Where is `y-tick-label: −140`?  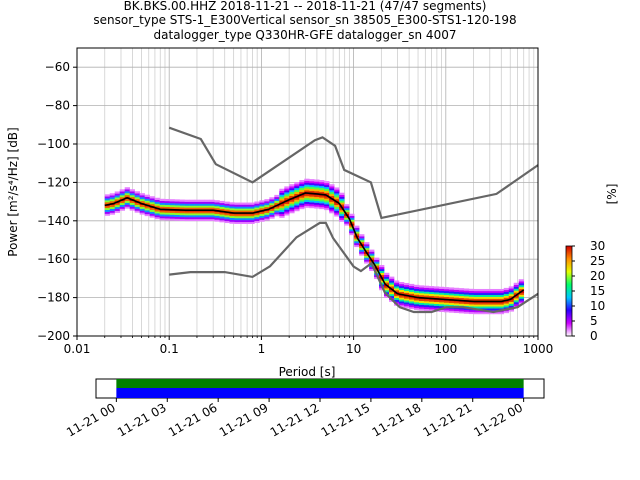 y-tick-label: −140 is located at coordinates (53, 221).